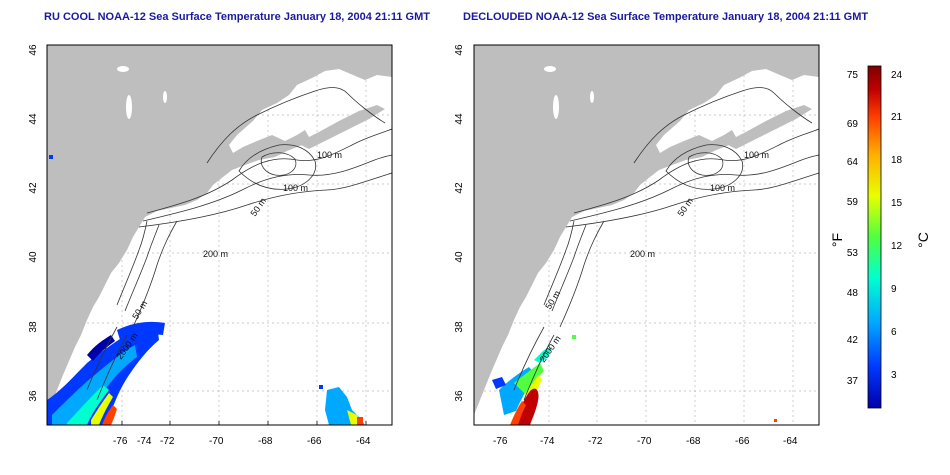  I want to click on fahrenheit-tick: 69, so click(853, 124).